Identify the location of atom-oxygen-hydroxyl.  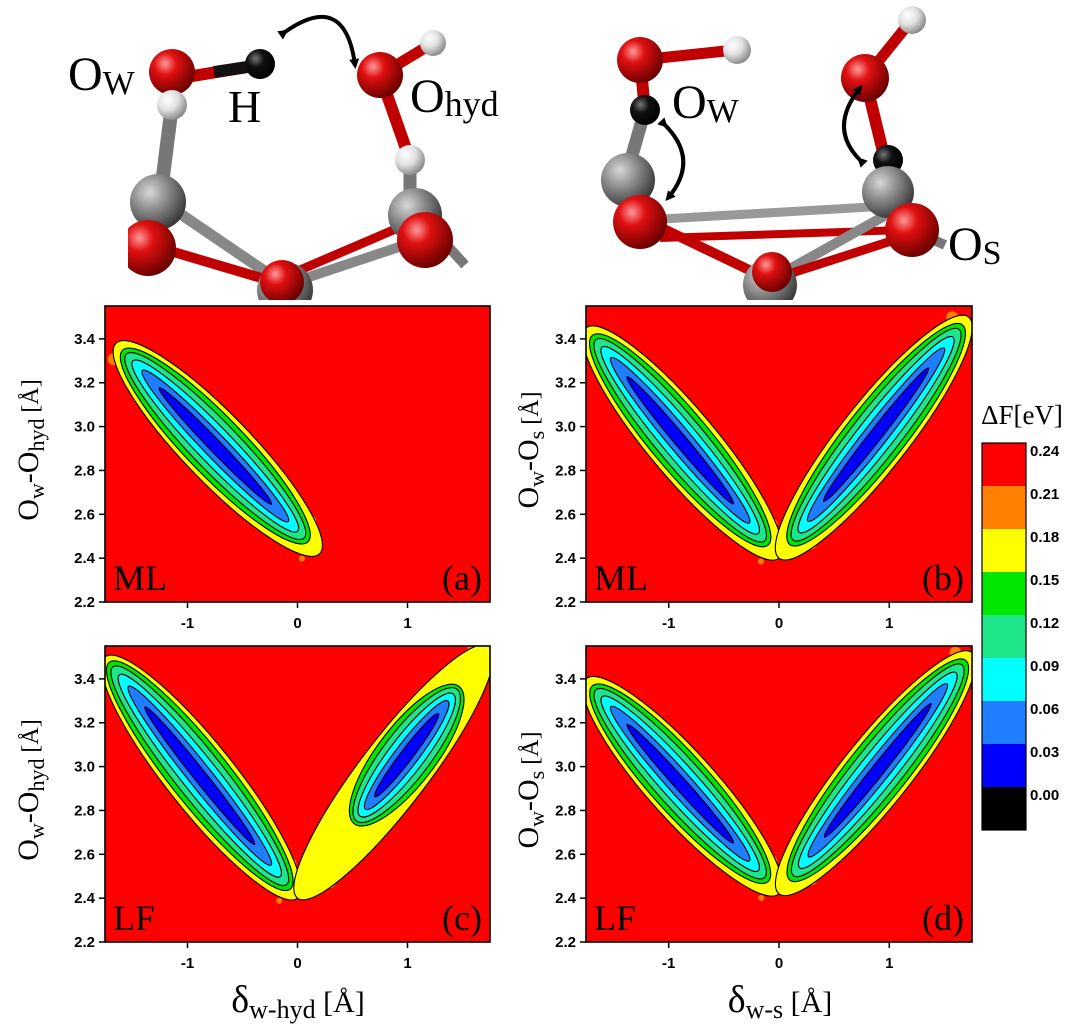
(380, 75).